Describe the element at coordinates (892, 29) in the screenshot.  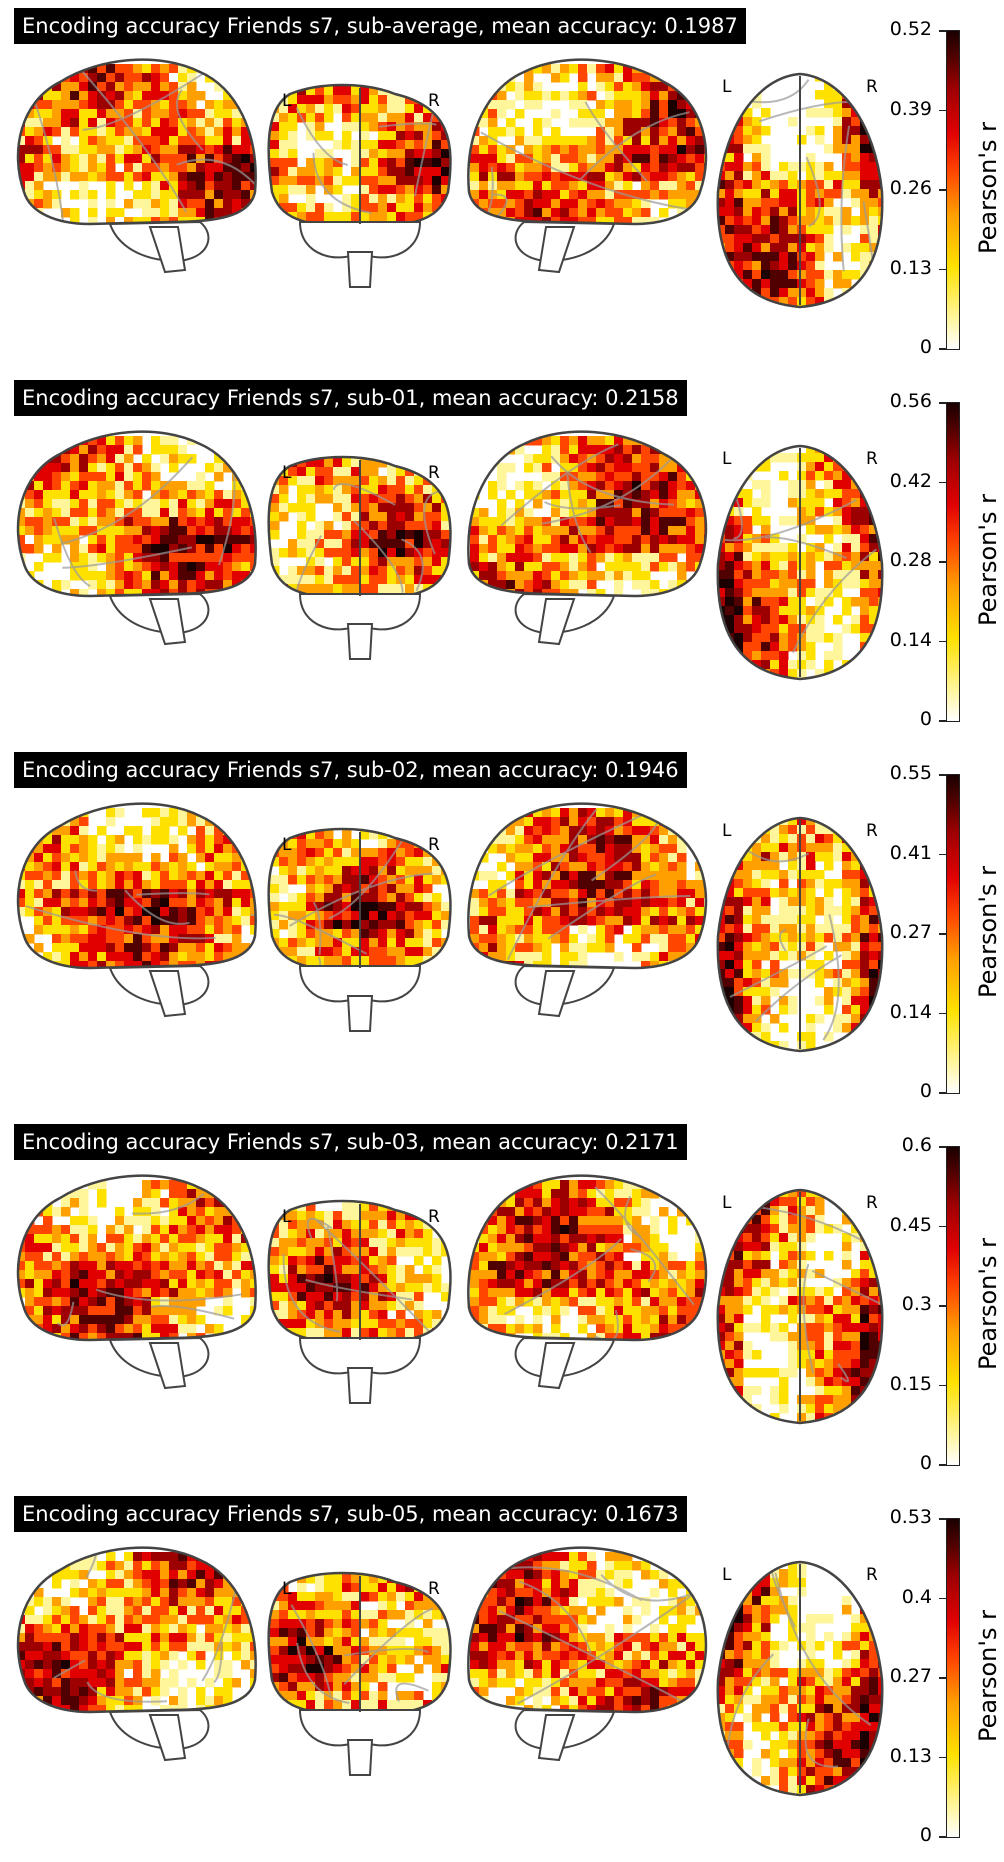
I see `colorbar-tick-label: 0.52` at that location.